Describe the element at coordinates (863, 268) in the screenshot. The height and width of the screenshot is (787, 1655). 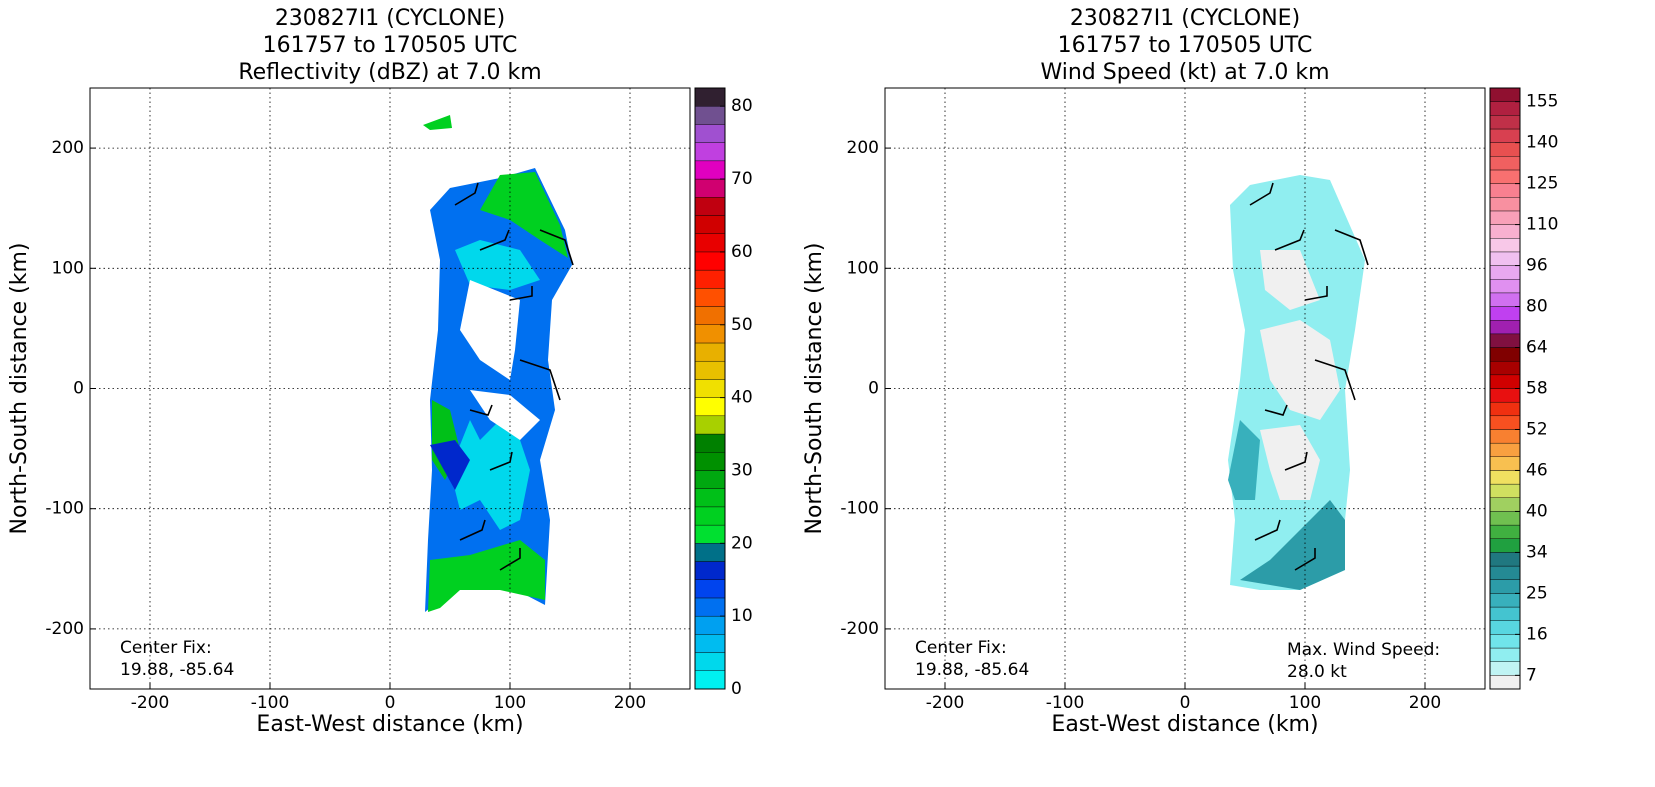
I see `y-tick-label: 100` at that location.